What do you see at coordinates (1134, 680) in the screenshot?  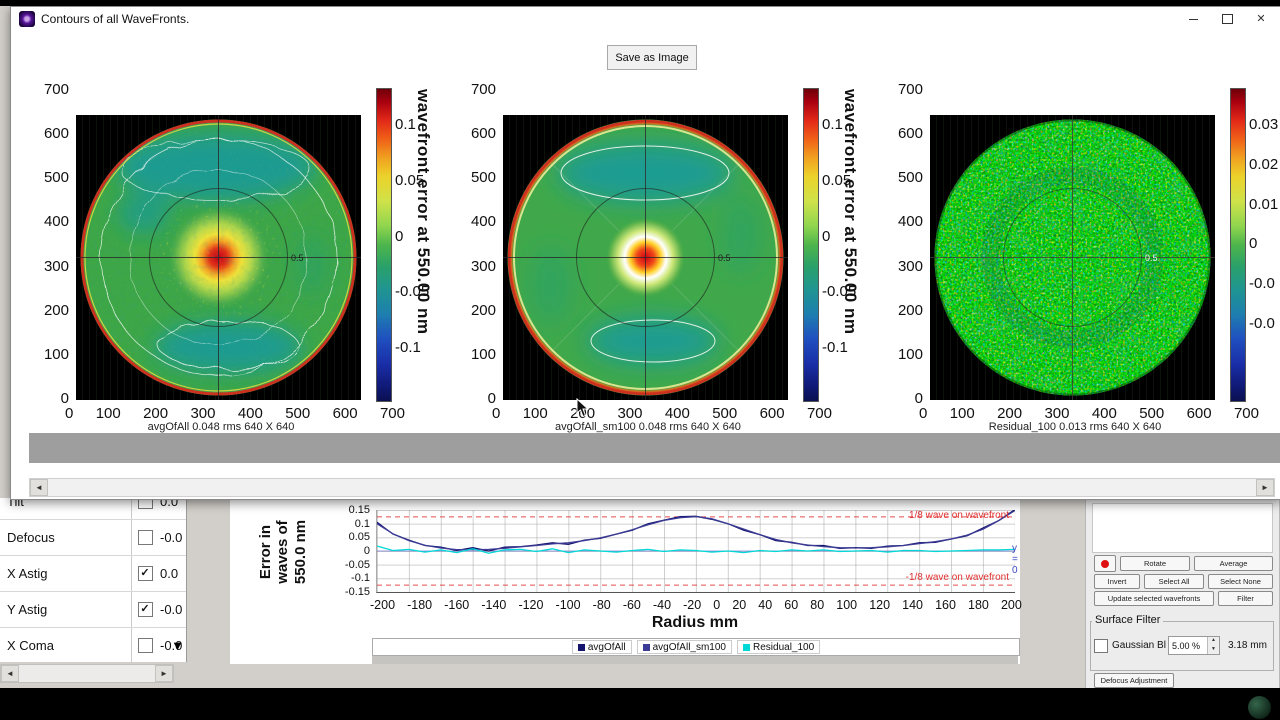 I see `defocus-adjustment-button: Defocus Adjustment` at bounding box center [1134, 680].